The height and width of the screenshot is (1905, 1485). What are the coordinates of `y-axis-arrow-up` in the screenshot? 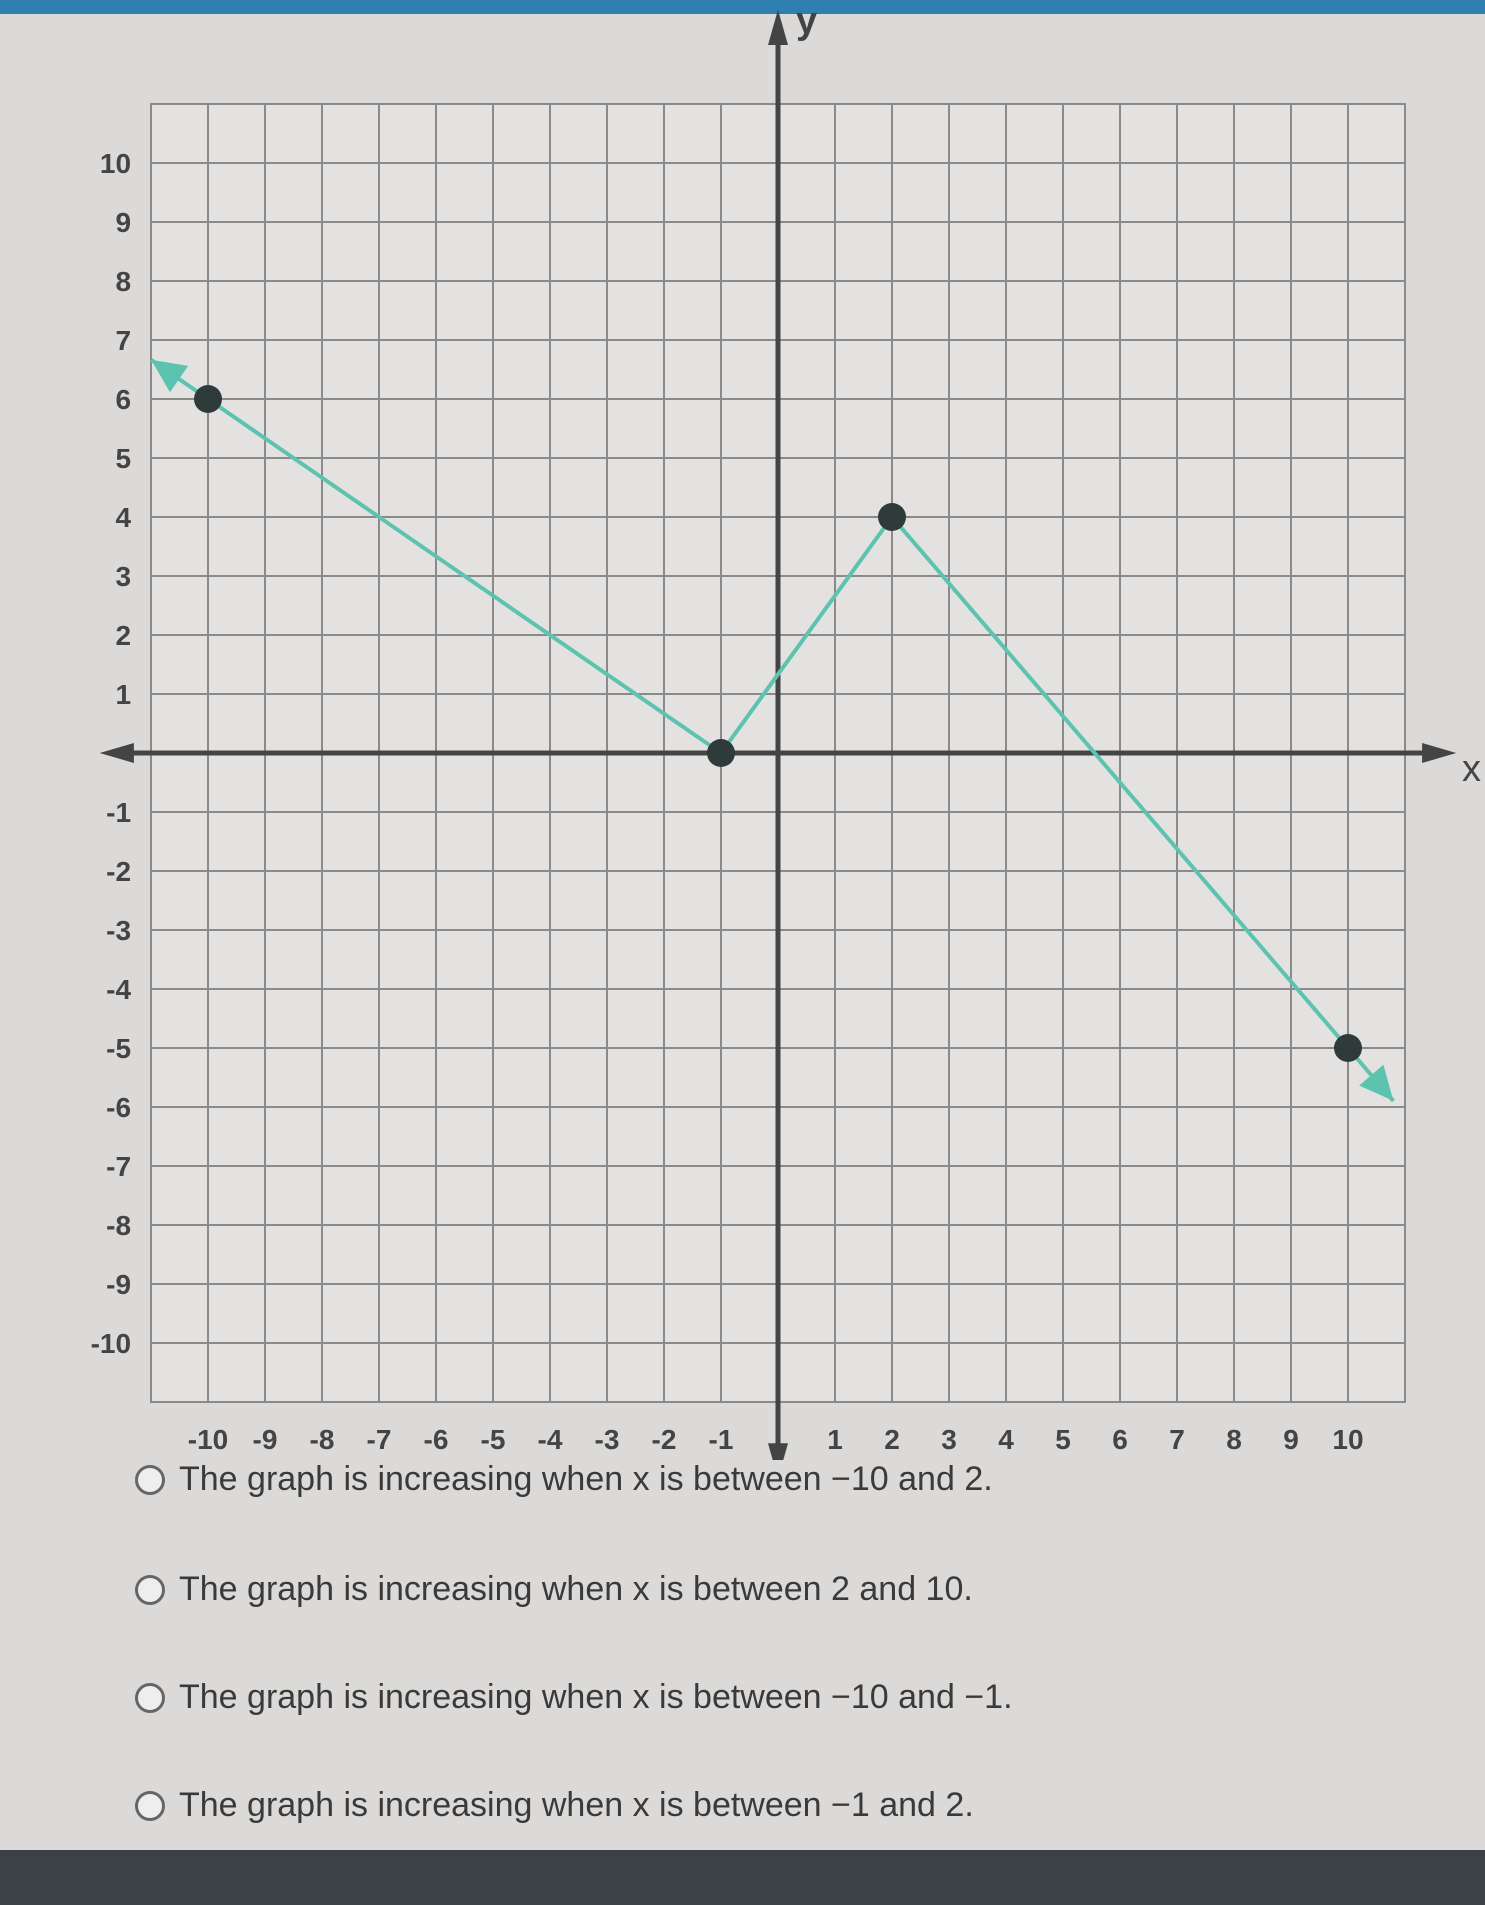 It's located at (778, 27).